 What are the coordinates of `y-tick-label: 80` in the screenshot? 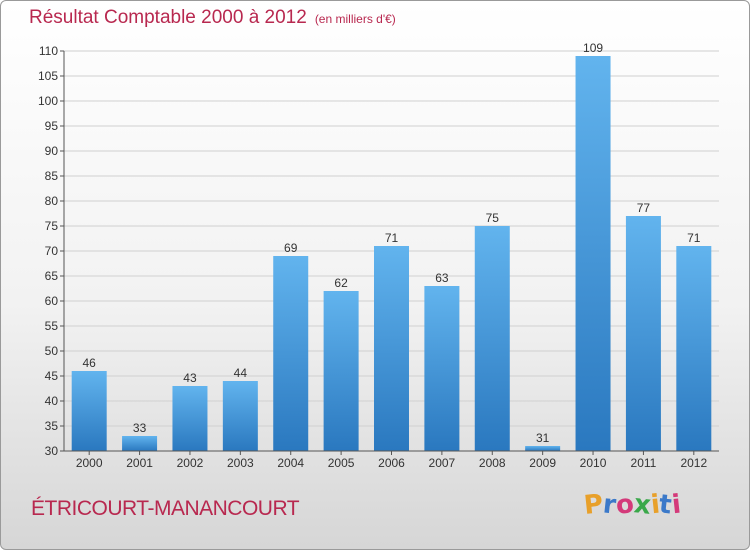 It's located at (52, 201).